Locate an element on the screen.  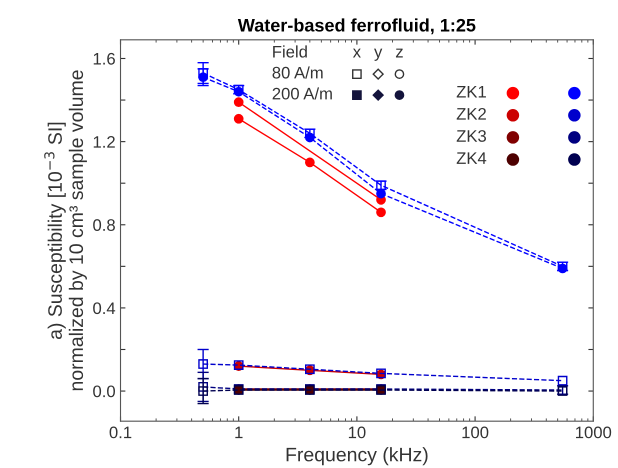
legend-label: ZK2 is located at coordinates (471, 114).